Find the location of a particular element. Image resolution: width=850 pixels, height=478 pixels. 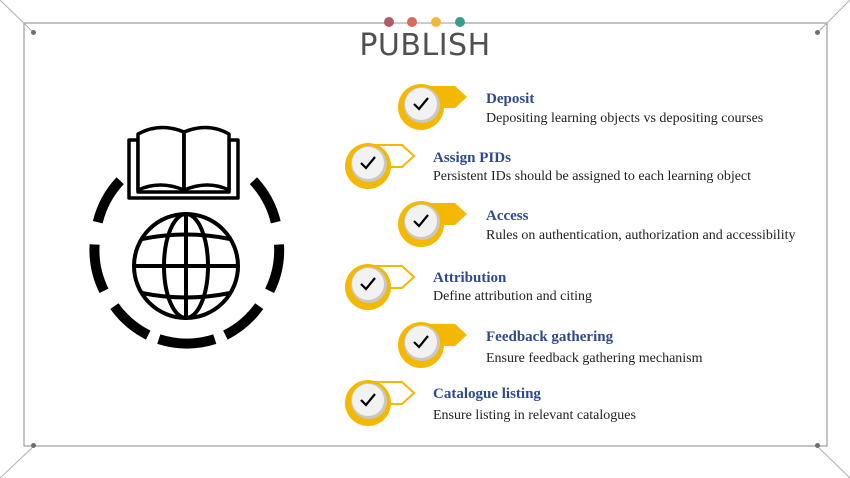

title-ornament is located at coordinates (427, 23).